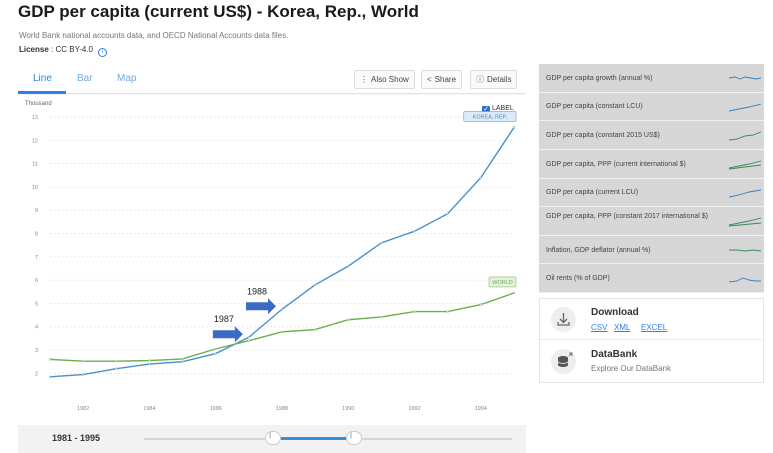 This screenshot has width=773, height=453. Describe the element at coordinates (651, 193) in the screenshot. I see `related-indicator-item: GDP per capita (current LCU)` at that location.